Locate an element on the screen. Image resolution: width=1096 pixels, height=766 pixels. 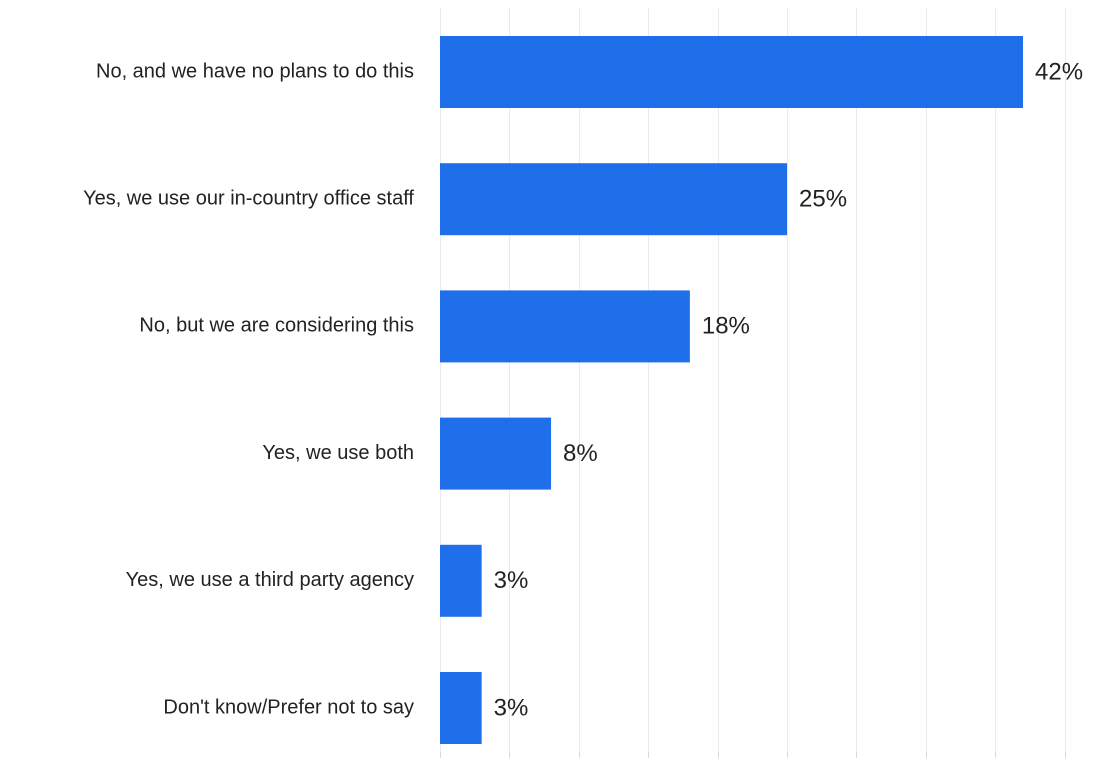
category-label: Yes, we use both is located at coordinates (338, 453).